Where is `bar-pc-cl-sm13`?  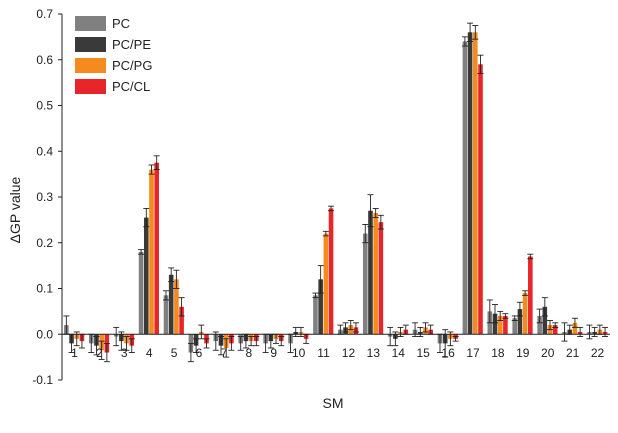 bar-pc-cl-sm13 is located at coordinates (381, 278).